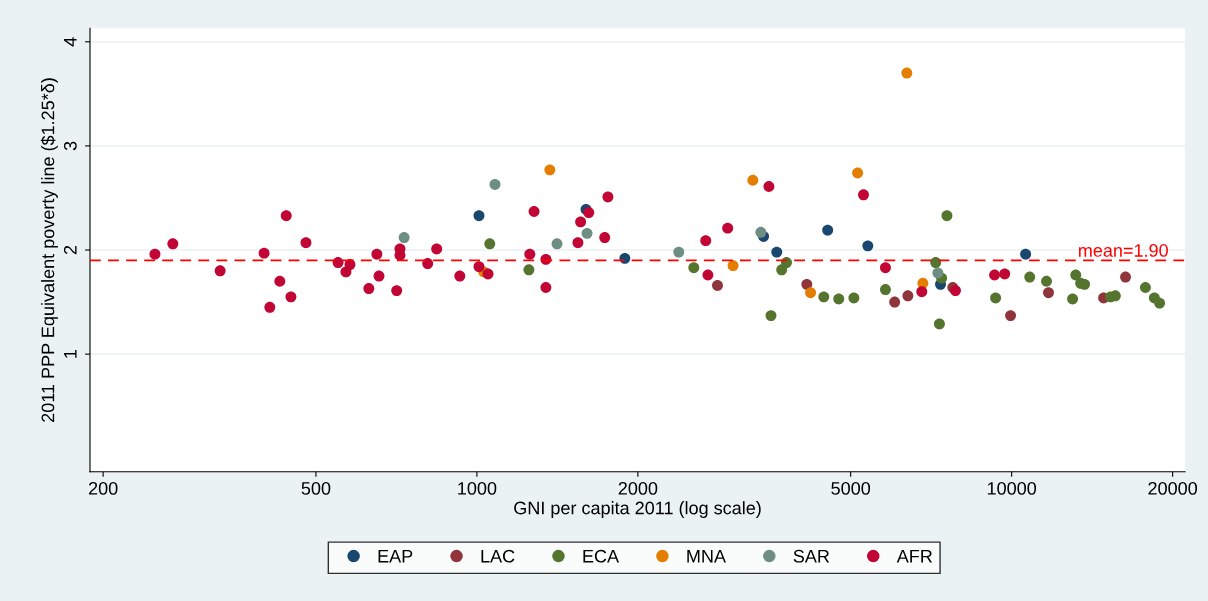 The width and height of the screenshot is (1208, 601). What do you see at coordinates (637, 509) in the screenshot?
I see `x-axis-title: GNI per capita 2011 (log scale)` at bounding box center [637, 509].